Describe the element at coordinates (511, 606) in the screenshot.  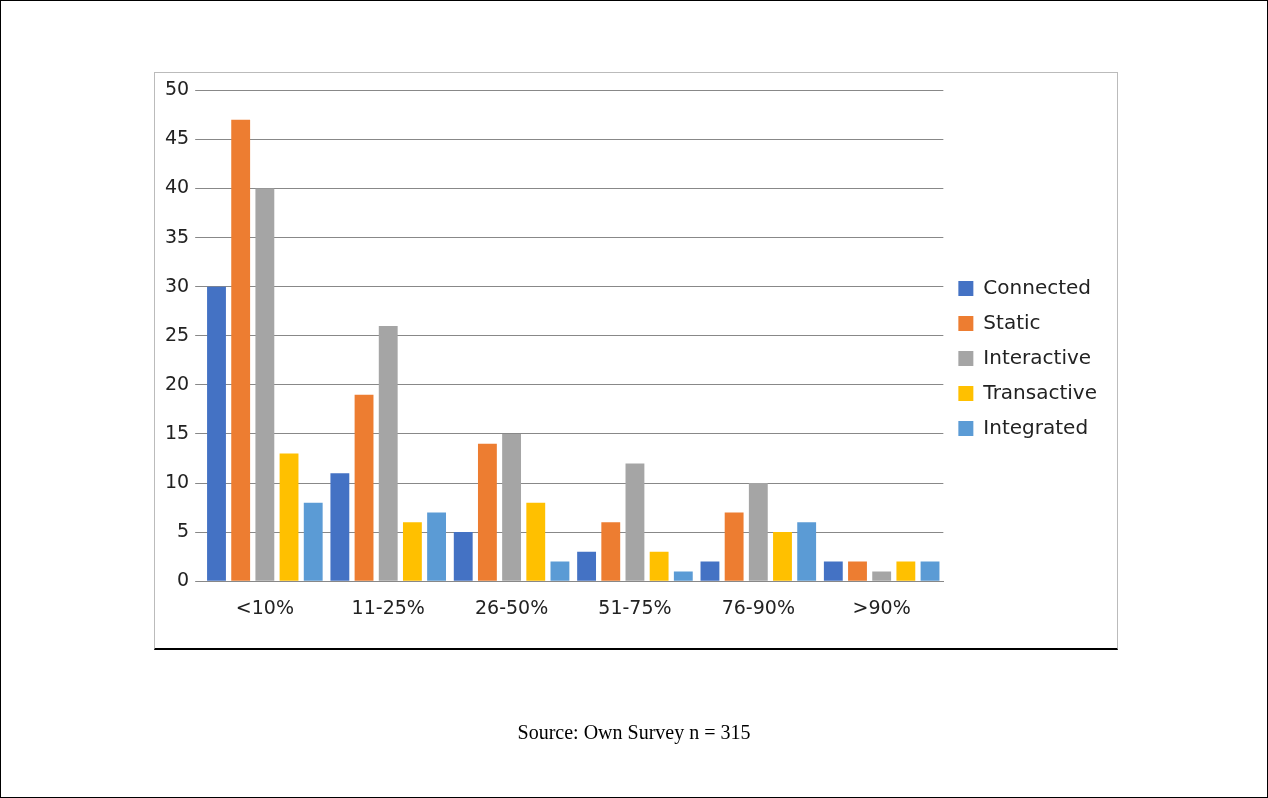
I see `x-tick-label: 26-50%` at that location.